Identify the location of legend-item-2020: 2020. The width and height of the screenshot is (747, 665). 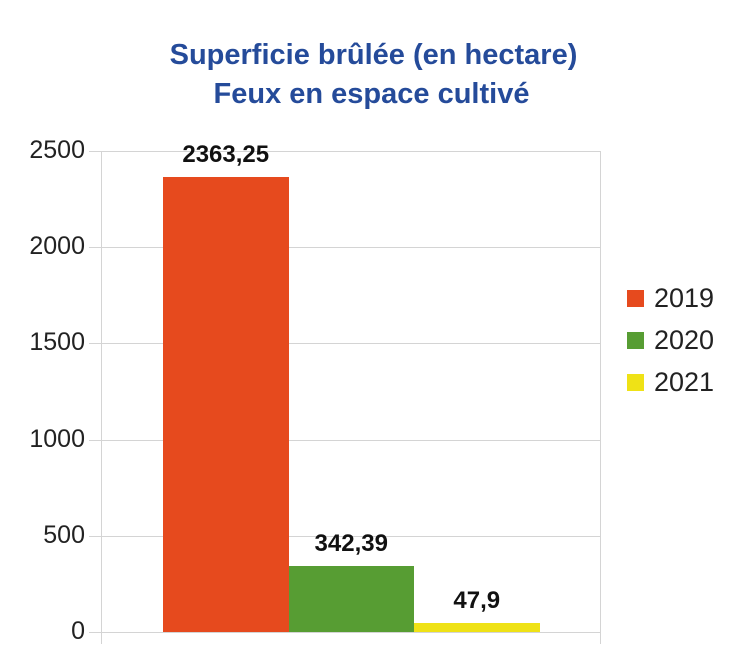
(670, 340).